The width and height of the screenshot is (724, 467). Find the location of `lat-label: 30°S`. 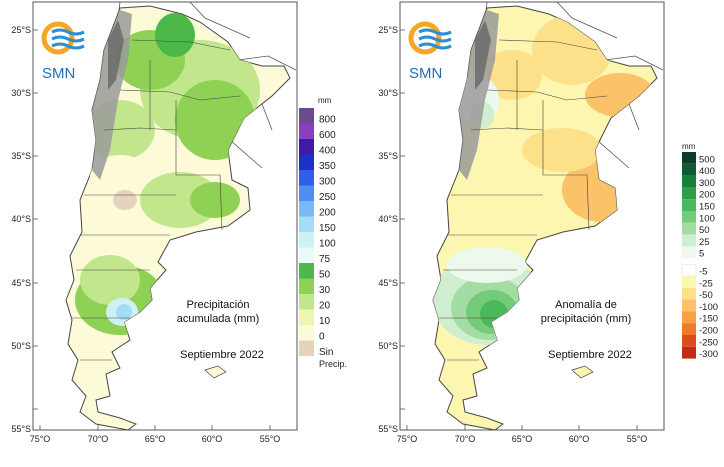

lat-label: 30°S is located at coordinates (21, 93).